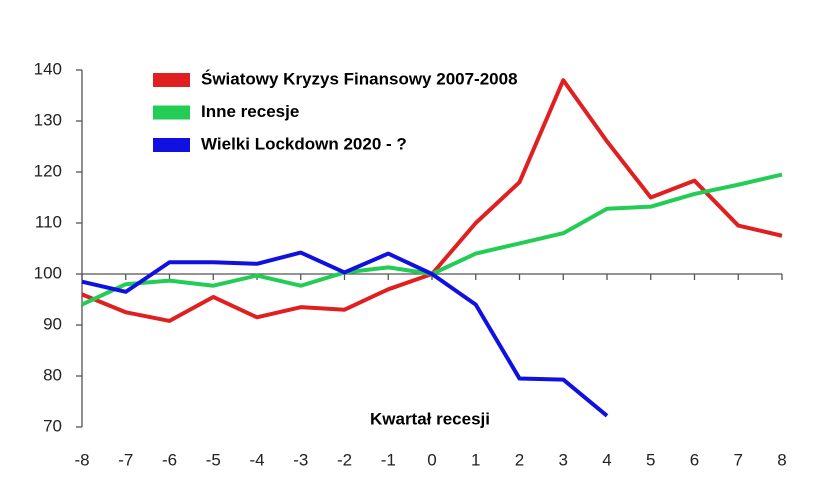 The image size is (826, 503). What do you see at coordinates (52, 323) in the screenshot?
I see `y-tick-label: 90` at bounding box center [52, 323].